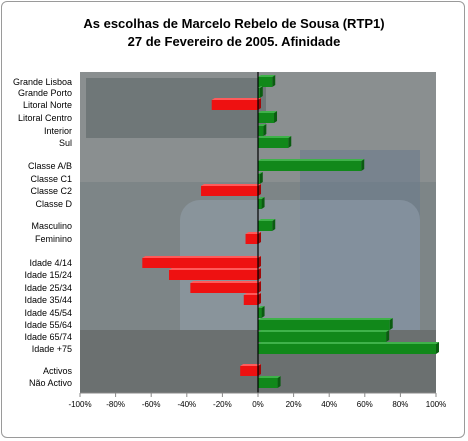 The width and height of the screenshot is (468, 441). I want to click on category-label: Masculino, so click(51, 226).